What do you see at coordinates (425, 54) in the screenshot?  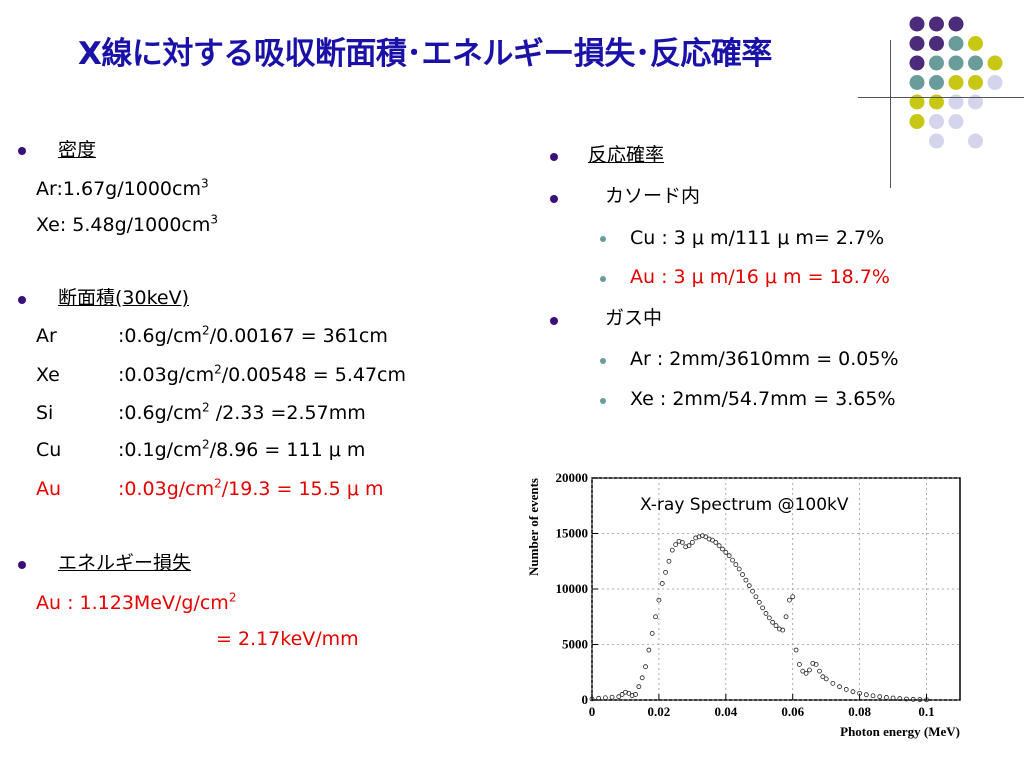 I see `slide-title: X線に対する吸収断面積･エネルギー損失･反応確率` at bounding box center [425, 54].